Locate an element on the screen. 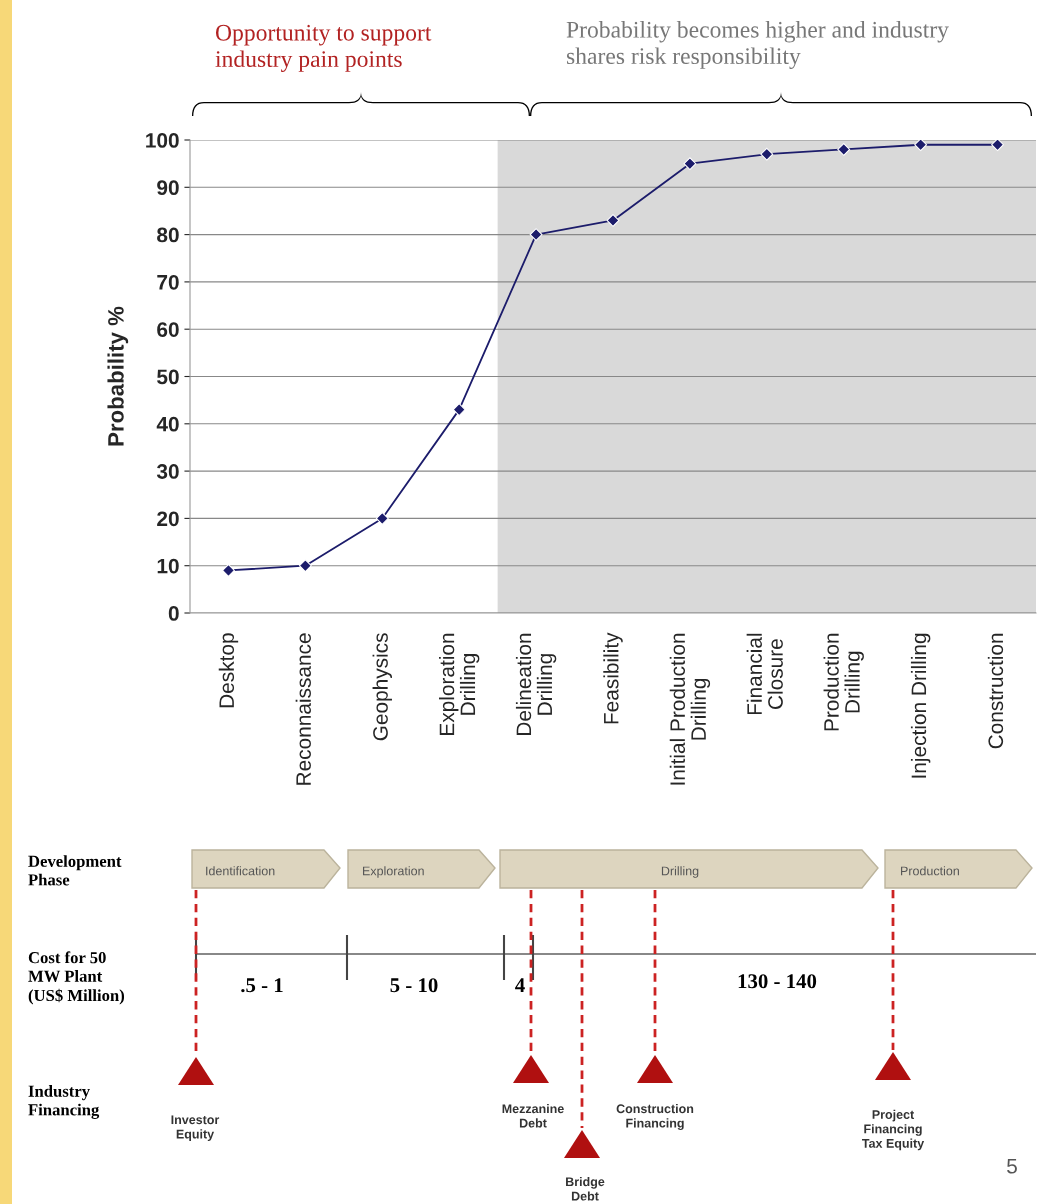  text: .5 - 1 is located at coordinates (262, 985).